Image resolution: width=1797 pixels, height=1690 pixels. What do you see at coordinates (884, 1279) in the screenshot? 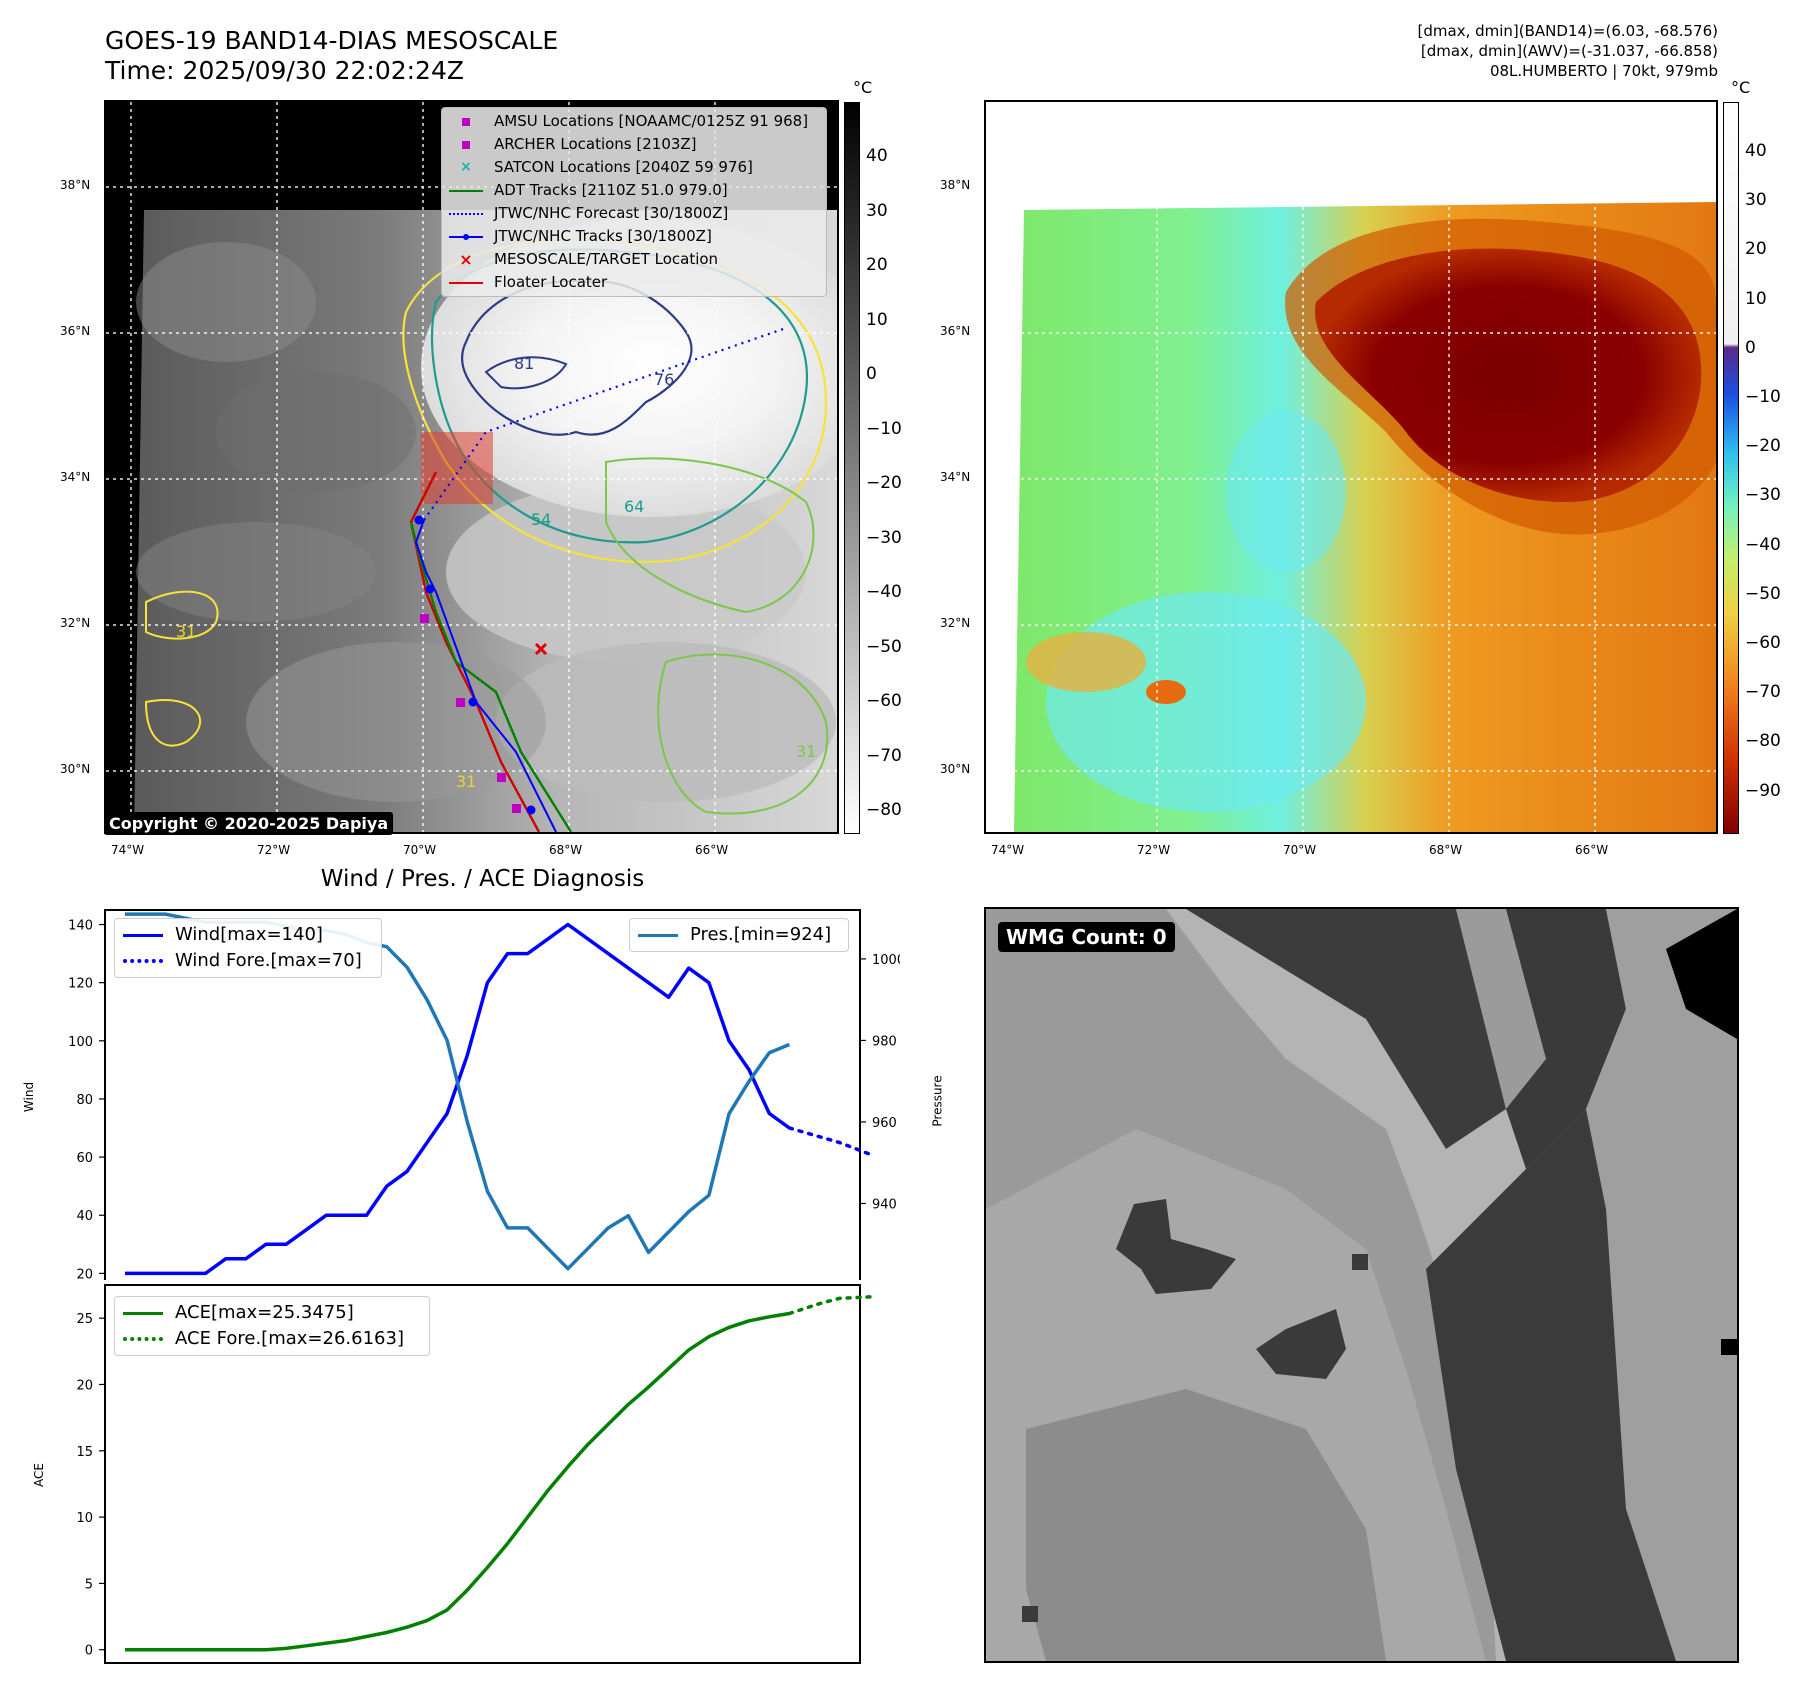
I see `y-tick-label-right: 920` at bounding box center [884, 1279].